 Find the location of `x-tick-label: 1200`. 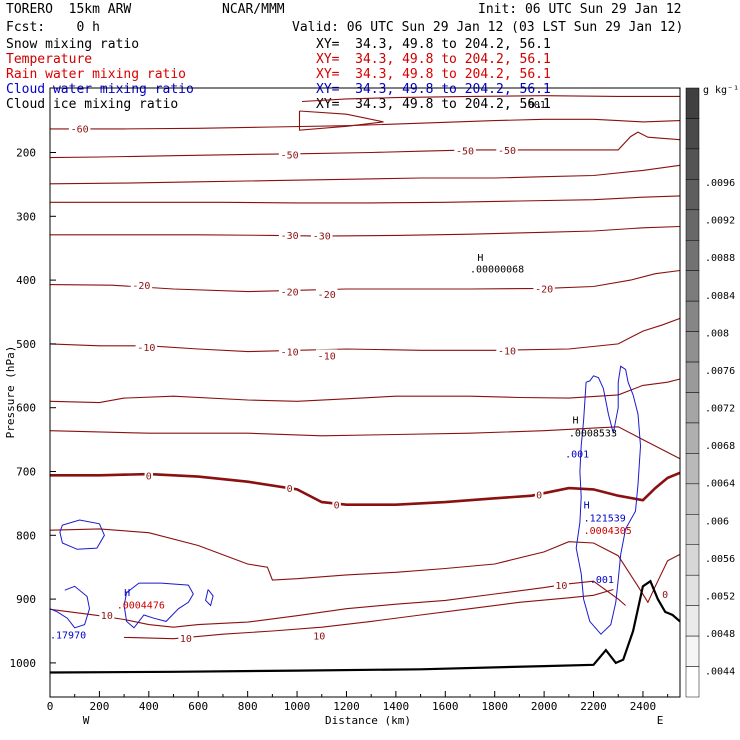

x-tick-label: 1200 is located at coordinates (346, 706).